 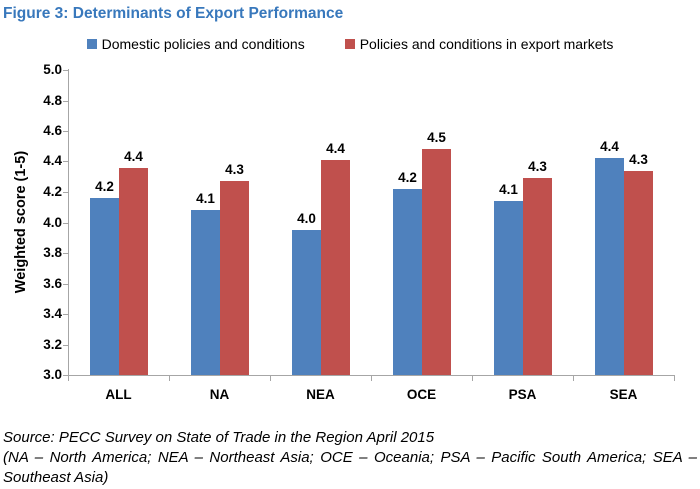 What do you see at coordinates (104, 286) in the screenshot?
I see `bar-all-series0` at bounding box center [104, 286].